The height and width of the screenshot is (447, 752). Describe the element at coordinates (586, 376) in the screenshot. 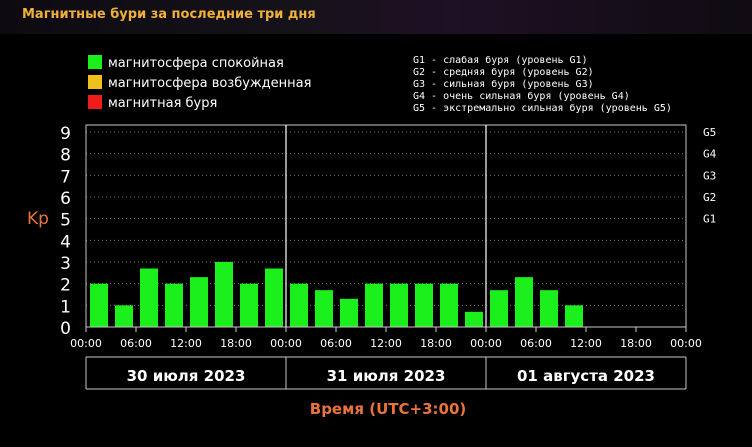

I see `day-label-3: 01 августа 2023` at that location.